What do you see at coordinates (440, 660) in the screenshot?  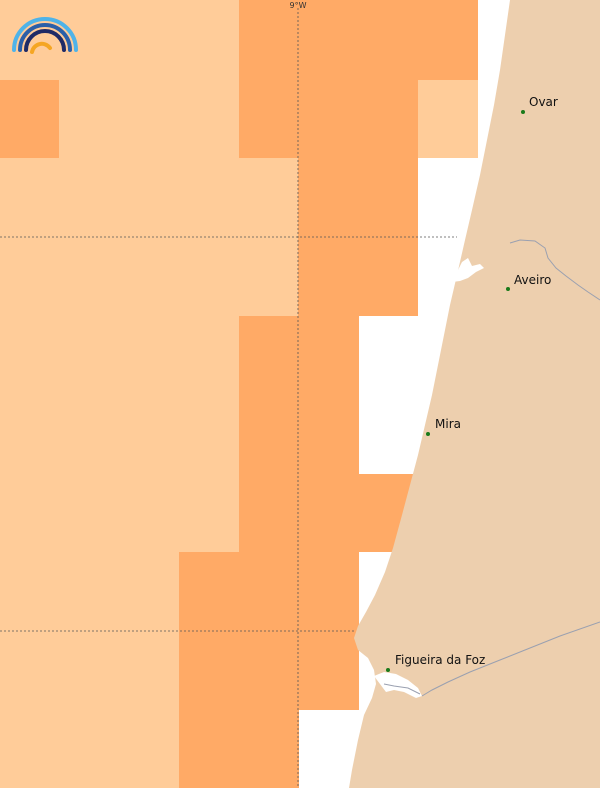 I see `city-label-figueira-da-foz: Figueira da Foz` at bounding box center [440, 660].